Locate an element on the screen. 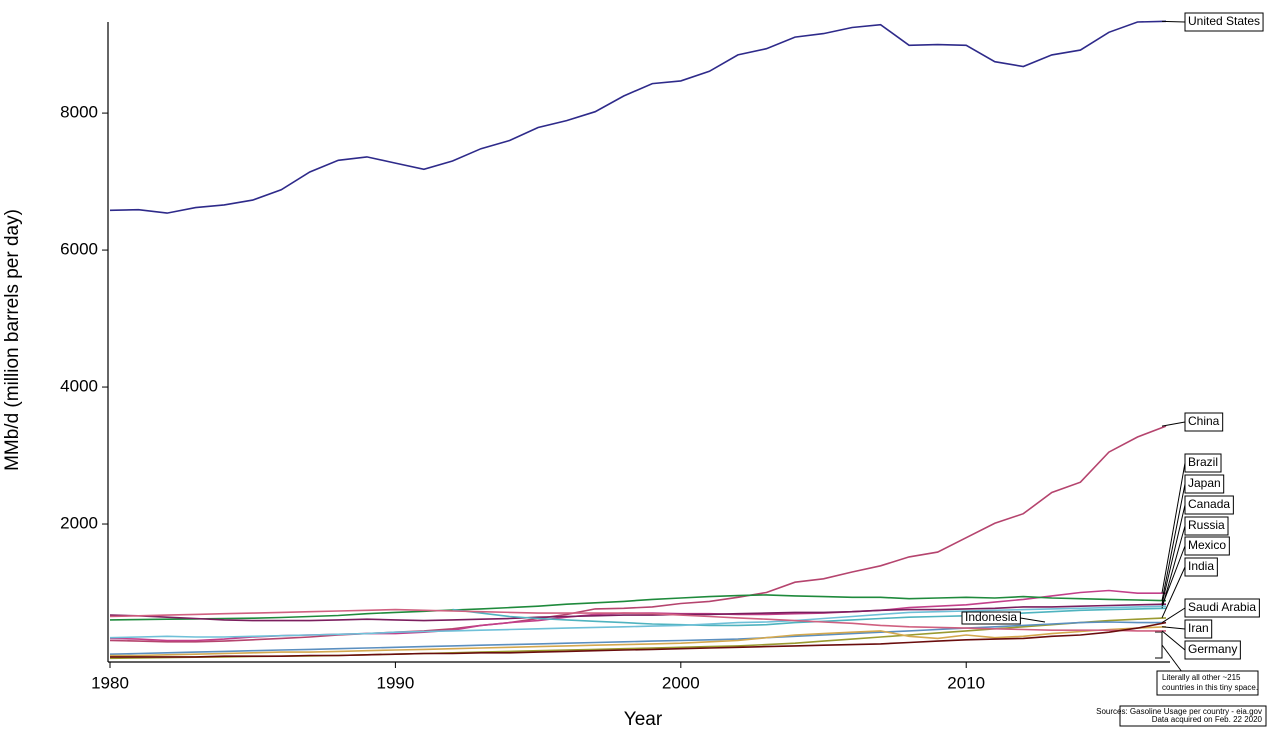 The width and height of the screenshot is (1280, 730). x-axis-label: Year is located at coordinates (643, 719).